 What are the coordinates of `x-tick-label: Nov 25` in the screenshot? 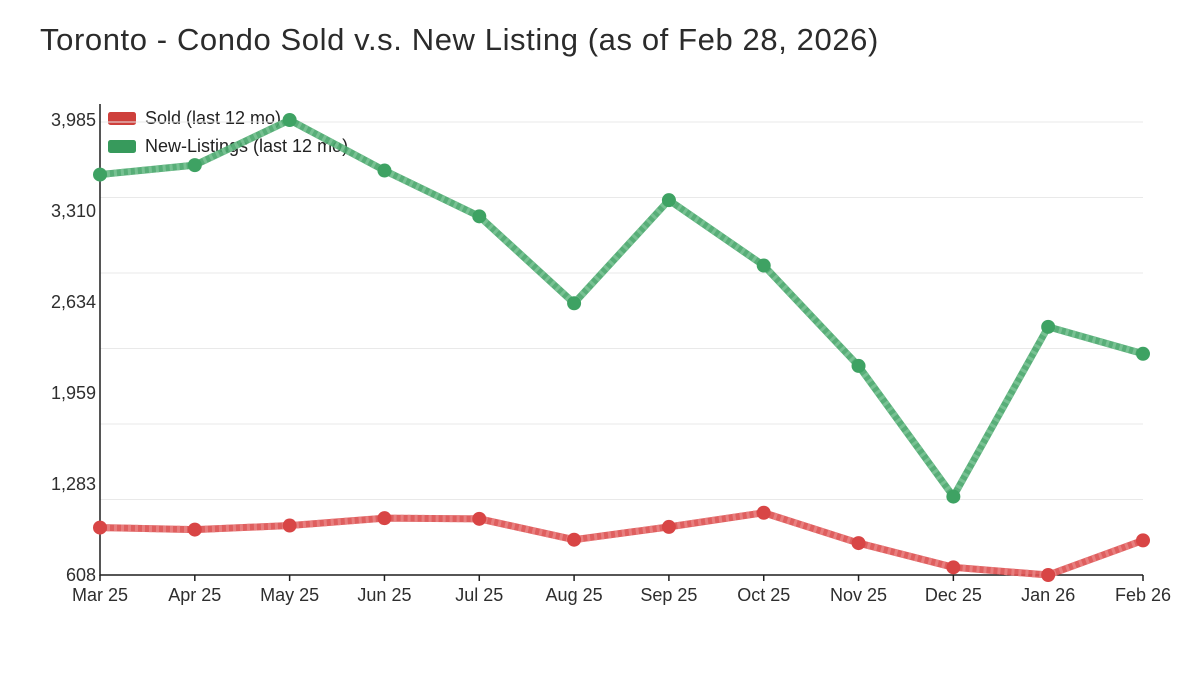 It's located at (858, 595).